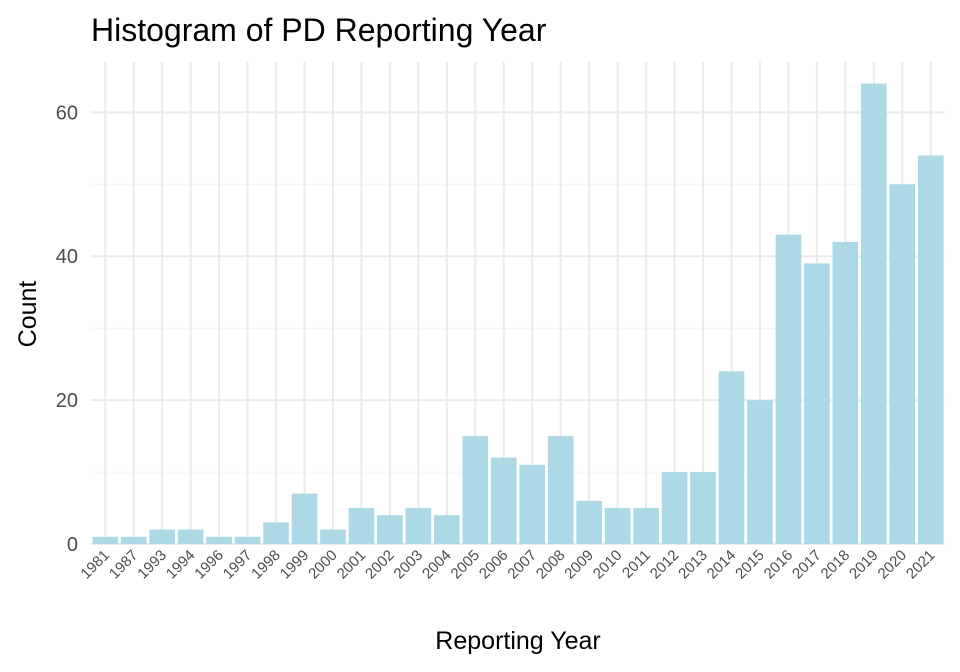  What do you see at coordinates (517, 641) in the screenshot?
I see `x-axis-title: Reporting Year` at bounding box center [517, 641].